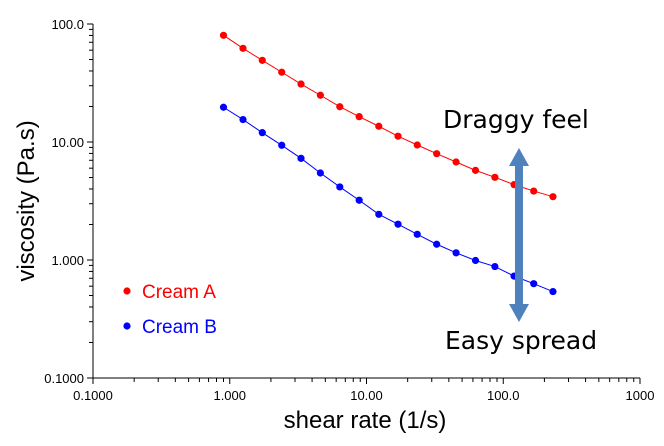 Image resolution: width=664 pixels, height=446 pixels. I want to click on y-tick-label: 0.1000, so click(64, 378).